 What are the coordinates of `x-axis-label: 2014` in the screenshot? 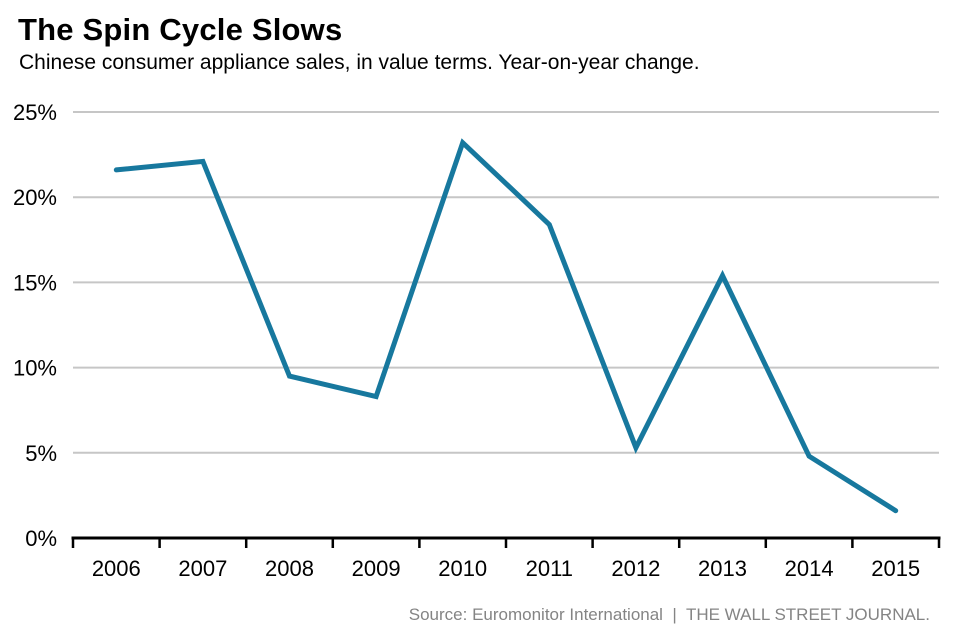 It's located at (809, 568).